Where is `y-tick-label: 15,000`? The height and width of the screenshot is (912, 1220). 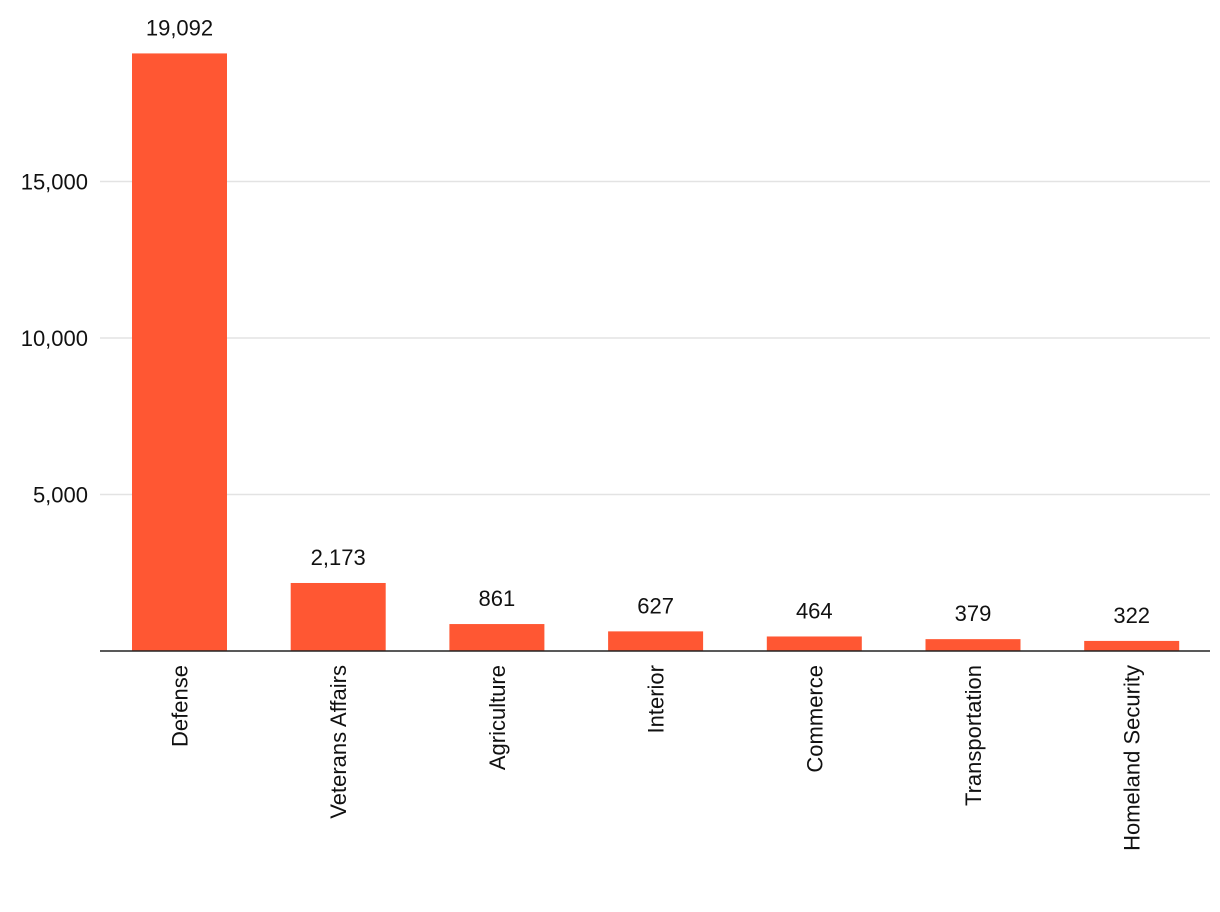 y-tick-label: 15,000 is located at coordinates (54, 182).